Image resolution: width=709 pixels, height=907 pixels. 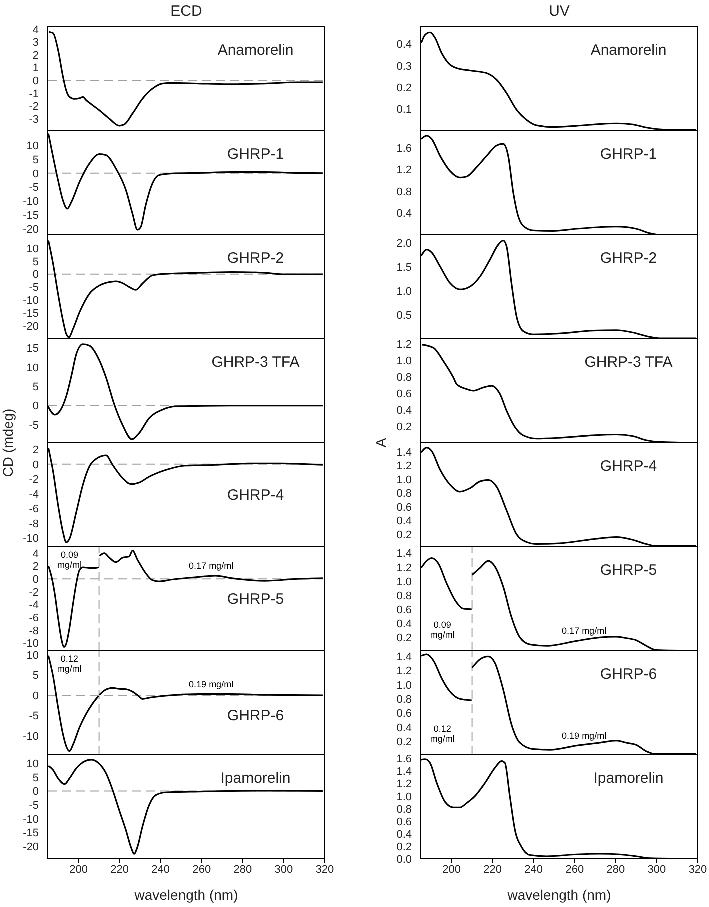 What do you see at coordinates (35, 68) in the screenshot?
I see `y-tick-label: 1` at bounding box center [35, 68].